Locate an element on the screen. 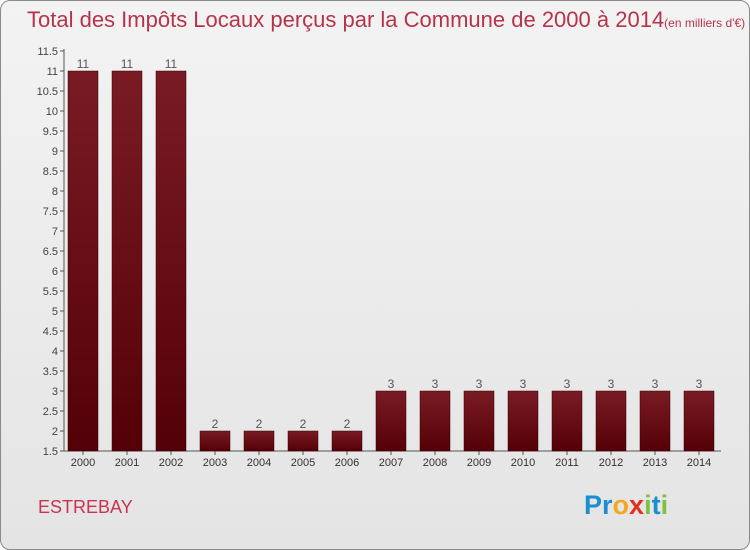  y-tick-label: 10.5 is located at coordinates (47, 92).